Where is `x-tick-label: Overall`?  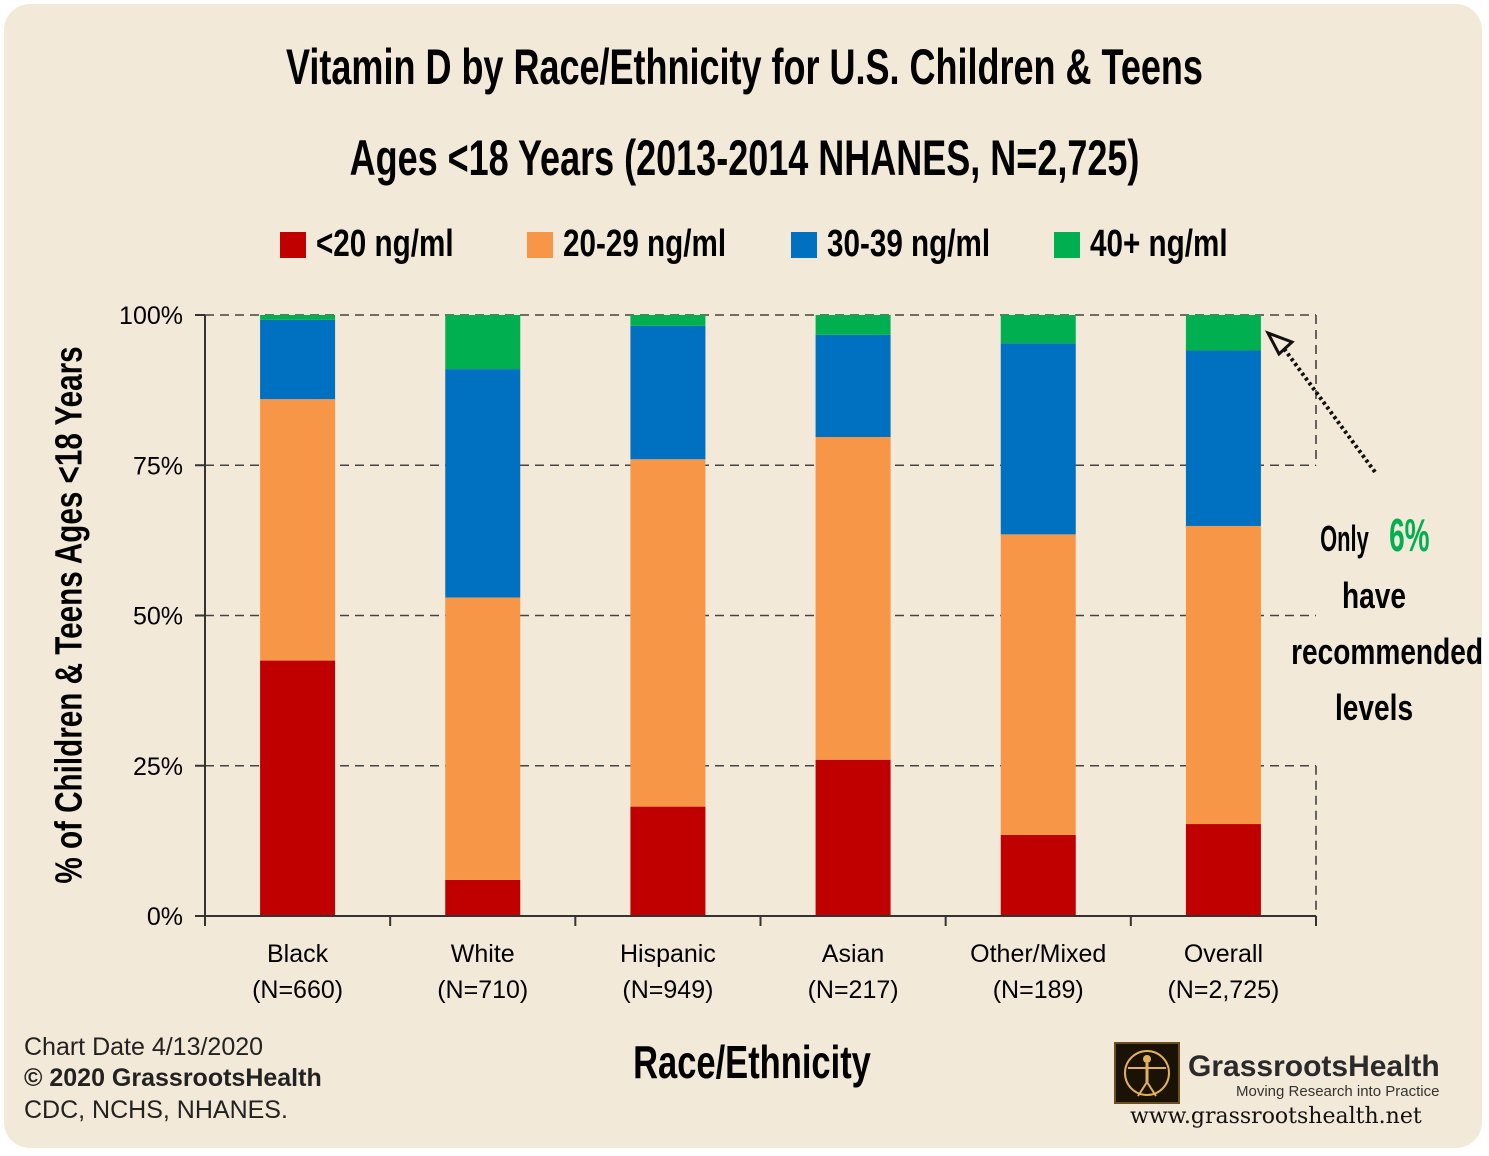
x-tick-label: Overall is located at coordinates (1223, 954).